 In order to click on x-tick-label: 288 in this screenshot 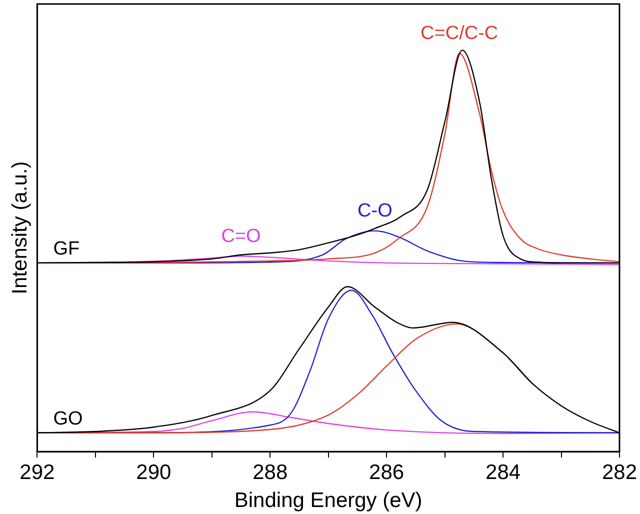, I will do `click(270, 472)`.